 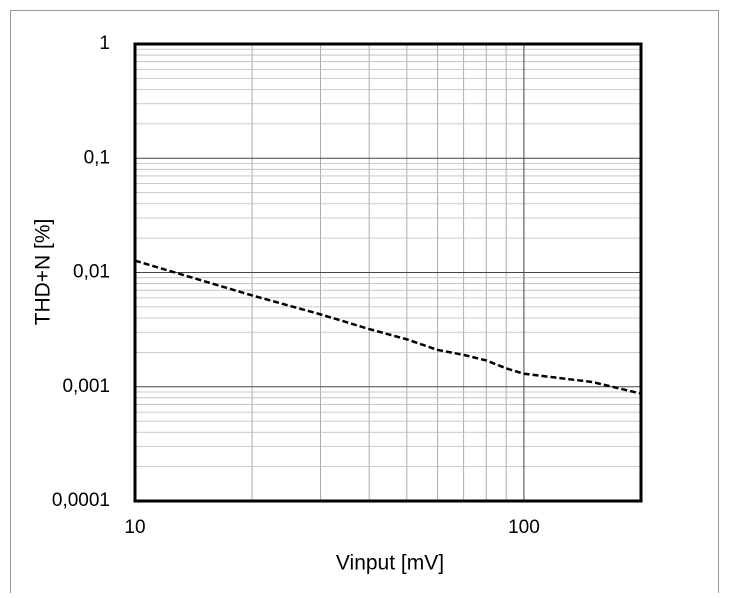 I want to click on x-tick-label: 100, so click(x=524, y=527).